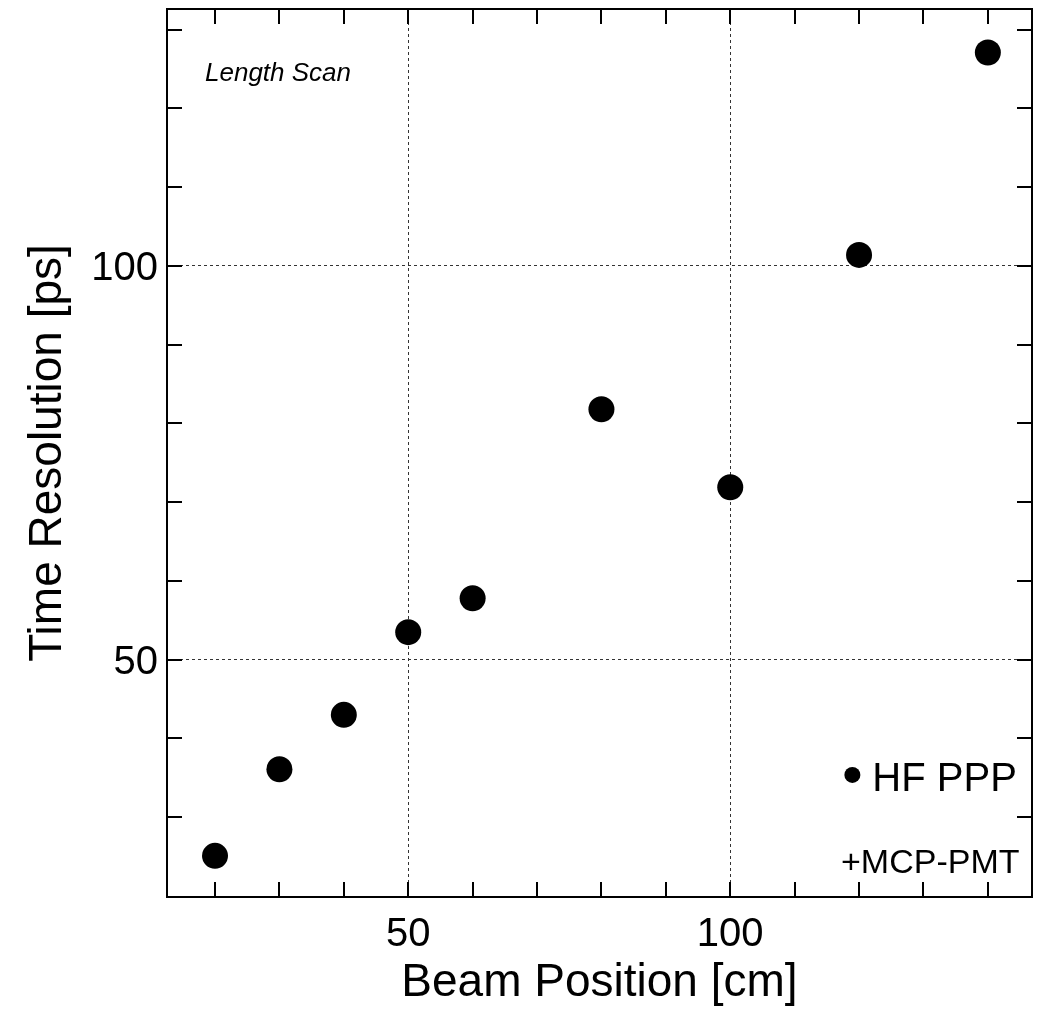 The height and width of the screenshot is (1023, 1041). I want to click on x-axis-title: Beam Position [cm], so click(599, 980).